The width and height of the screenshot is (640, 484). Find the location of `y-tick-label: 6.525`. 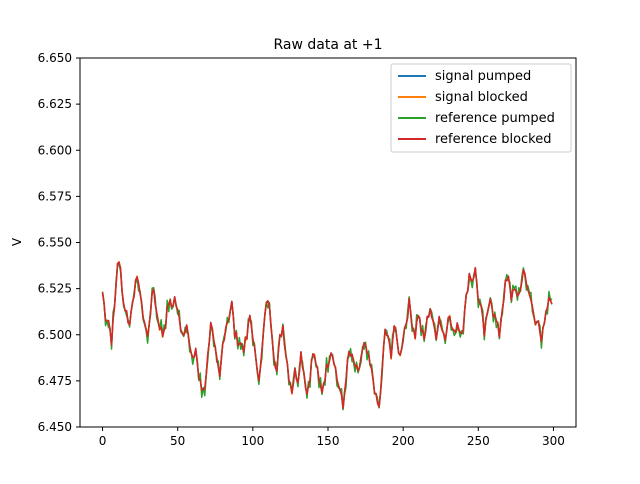

y-tick-label: 6.525 is located at coordinates (55, 289).